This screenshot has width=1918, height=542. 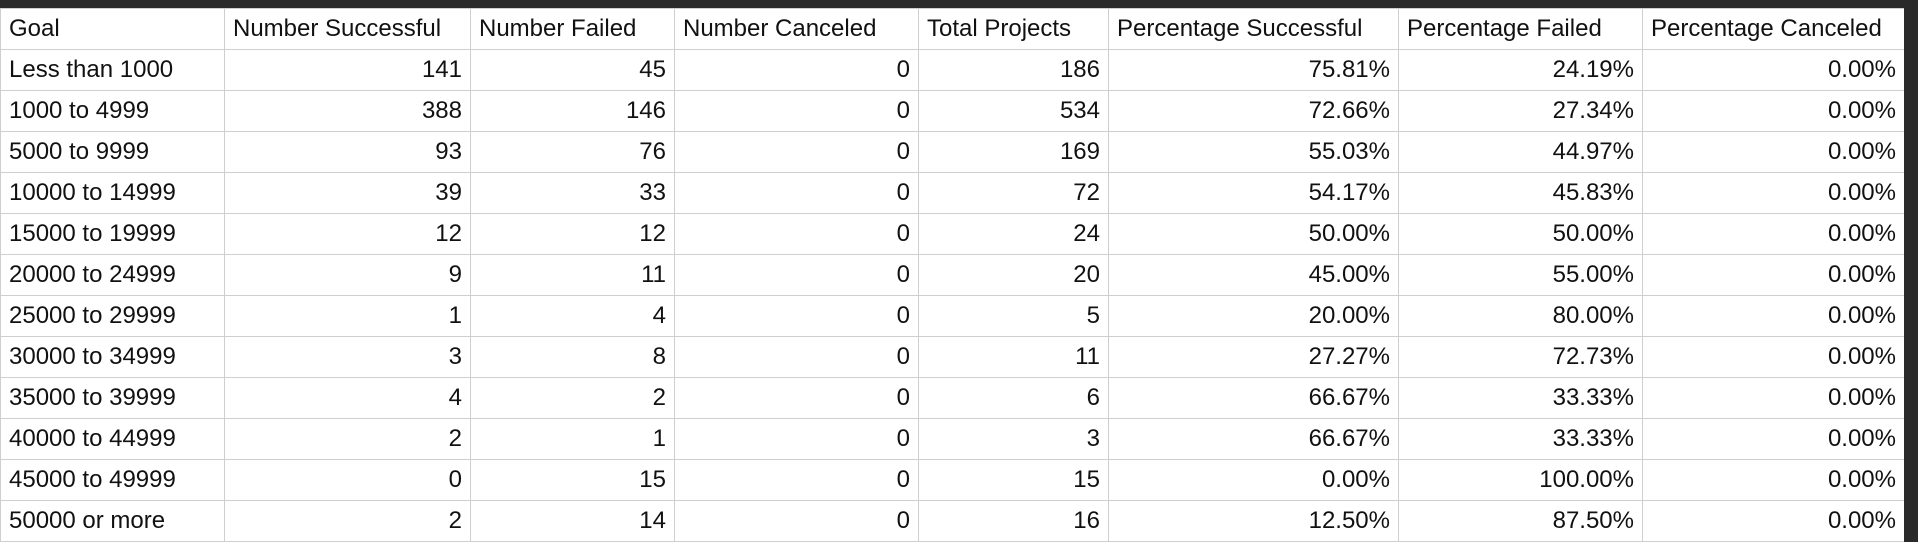 I want to click on cell-number-failed: 1, so click(x=572, y=439).